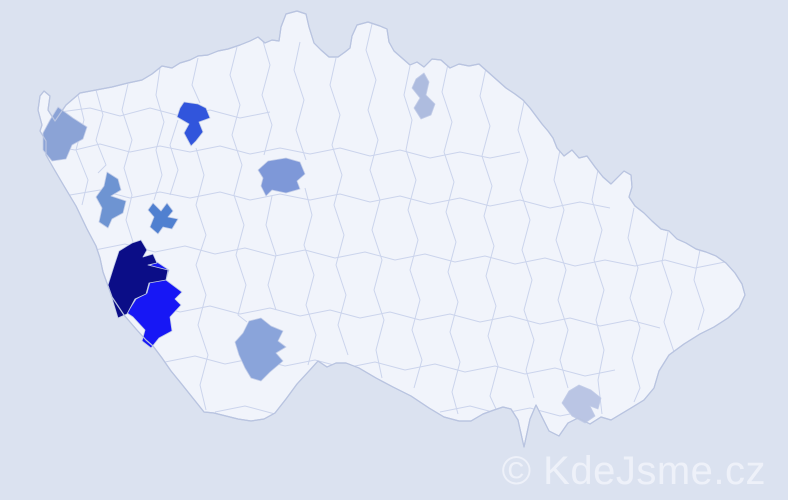 The image size is (788, 500). What do you see at coordinates (260, 349) in the screenshot?
I see `highlighted-district-south` at bounding box center [260, 349].